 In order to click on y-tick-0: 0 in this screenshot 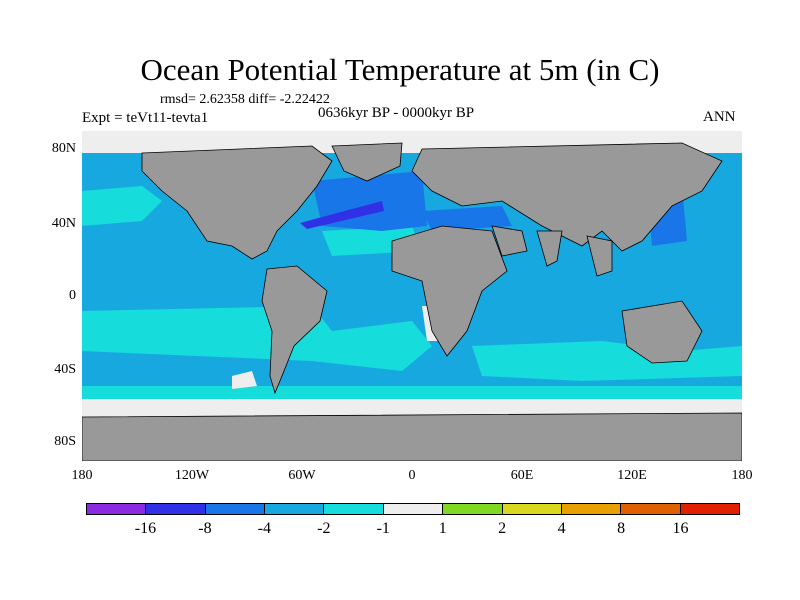, I will do `click(72, 295)`.